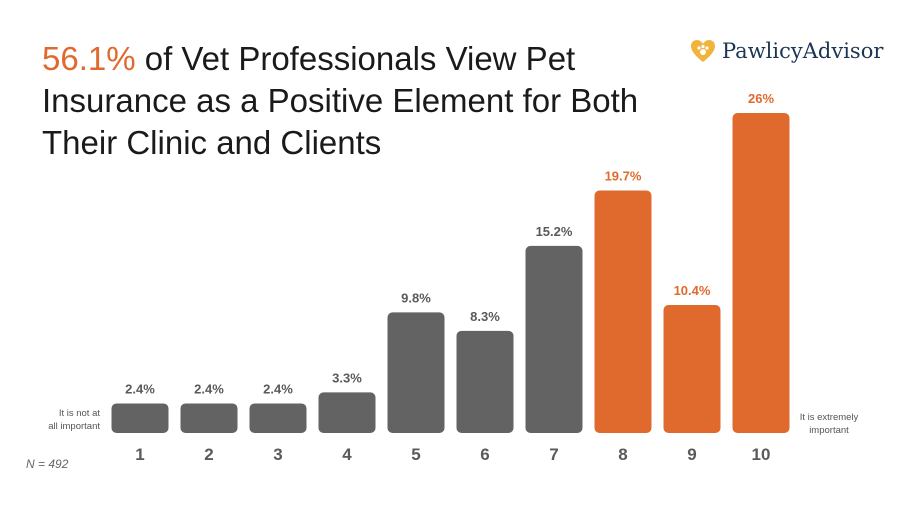 The image size is (900, 505). Describe the element at coordinates (691, 454) in the screenshot. I see `category-label-9: 9` at that location.